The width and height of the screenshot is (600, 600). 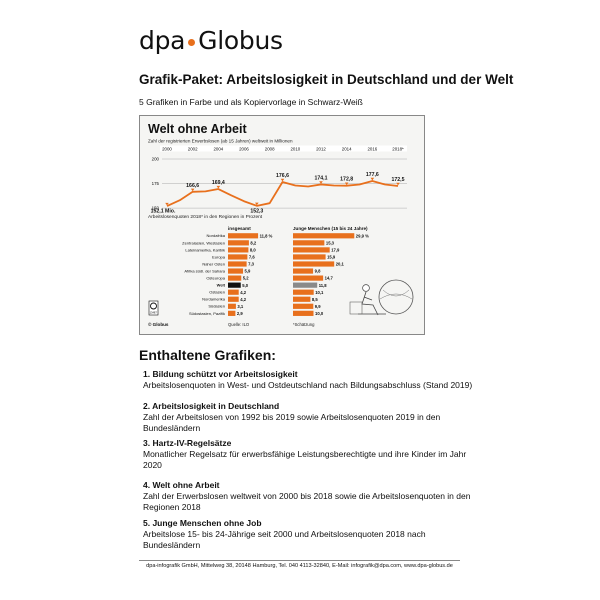 What do you see at coordinates (282, 193) in the screenshot?
I see `line-chart` at bounding box center [282, 193].